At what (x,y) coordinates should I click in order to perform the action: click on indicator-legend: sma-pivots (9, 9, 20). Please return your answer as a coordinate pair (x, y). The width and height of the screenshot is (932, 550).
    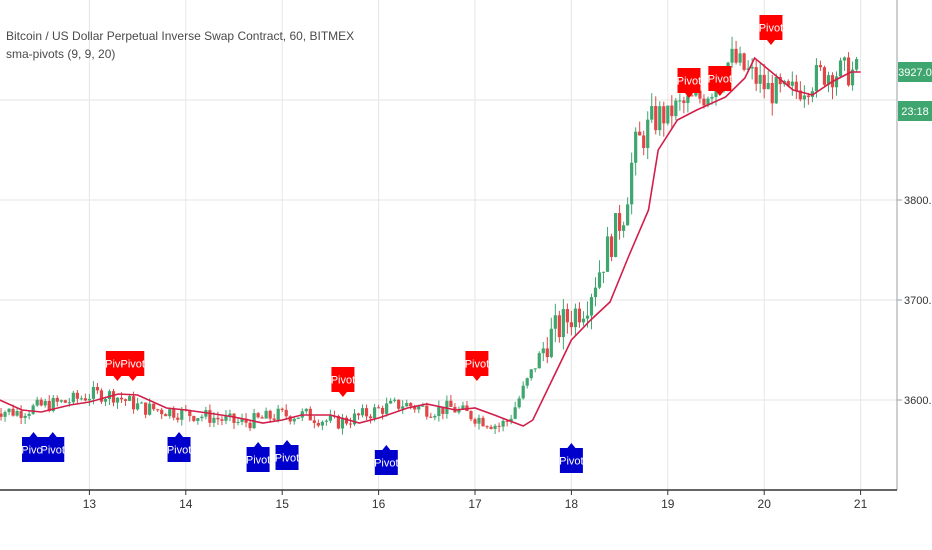
    Looking at the image, I should click on (61, 54).